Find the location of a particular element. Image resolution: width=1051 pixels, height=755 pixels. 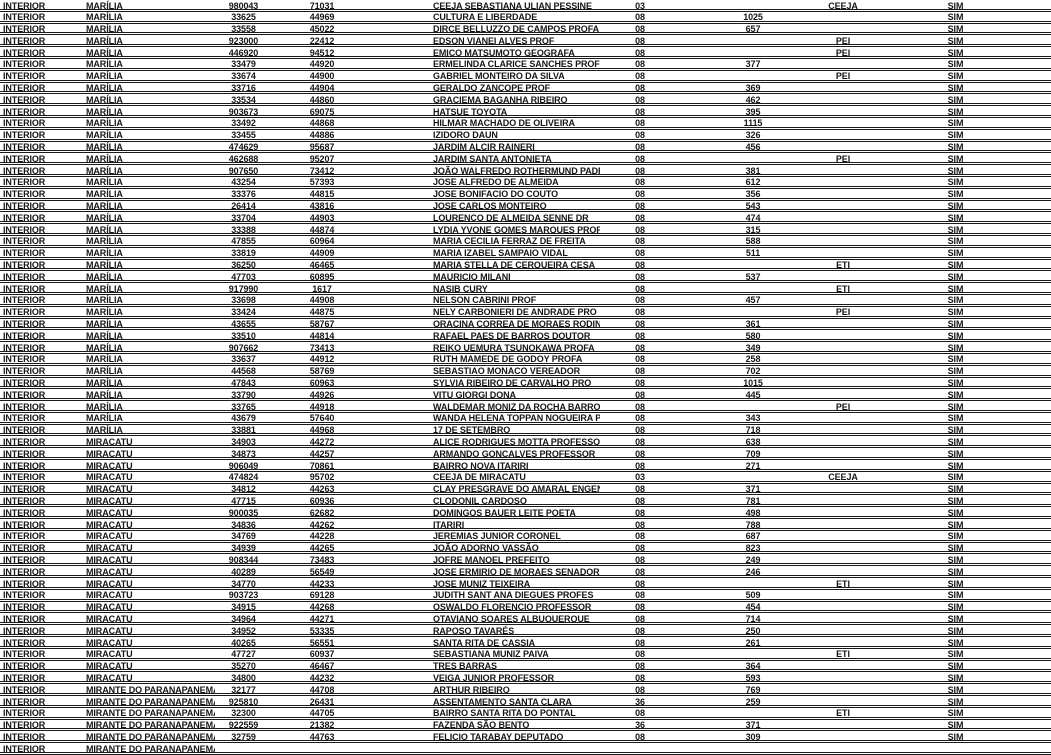

cell-type-code: 03 is located at coordinates (640, 4).